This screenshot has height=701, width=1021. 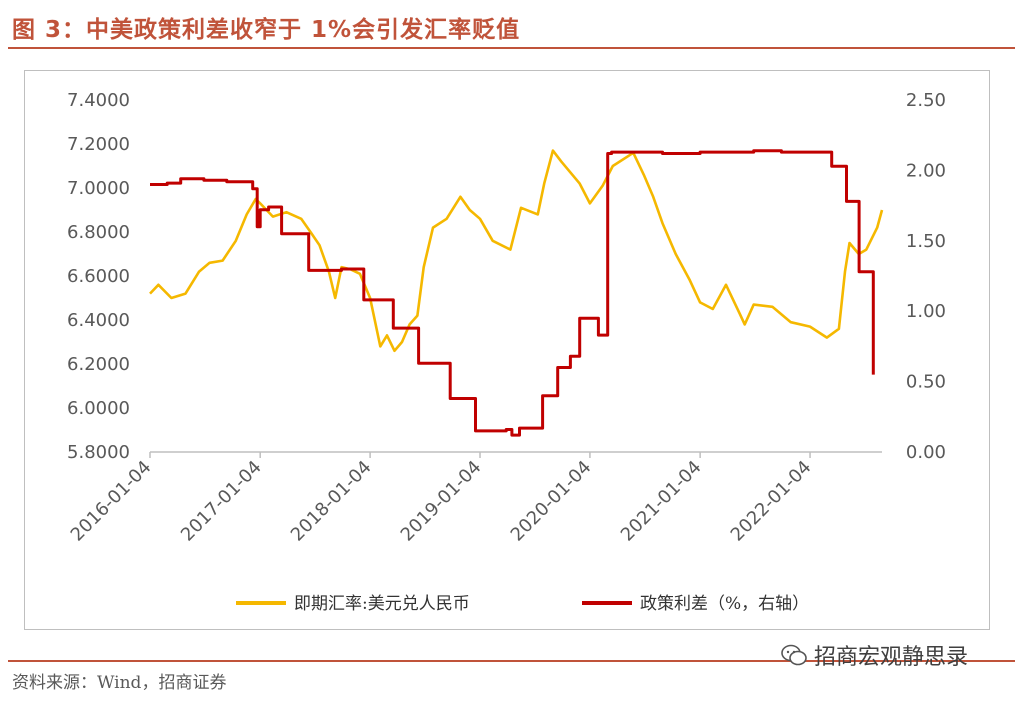 I want to click on x-tick-label: 2016-01-04, so click(x=111, y=501).